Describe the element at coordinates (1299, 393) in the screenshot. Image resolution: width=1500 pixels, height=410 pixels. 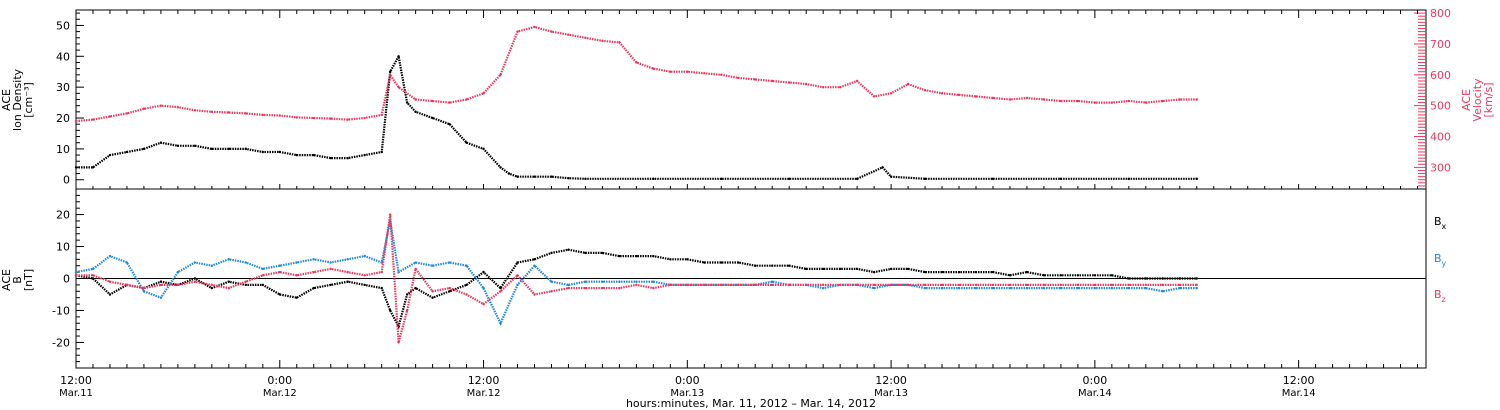
I see `x-tick-date: Mar.14` at that location.